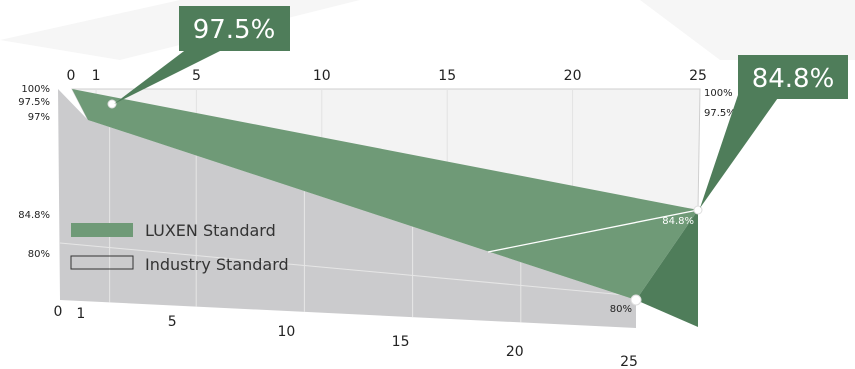 The image size is (855, 369). I want to click on xtick-top: 15, so click(447, 76).